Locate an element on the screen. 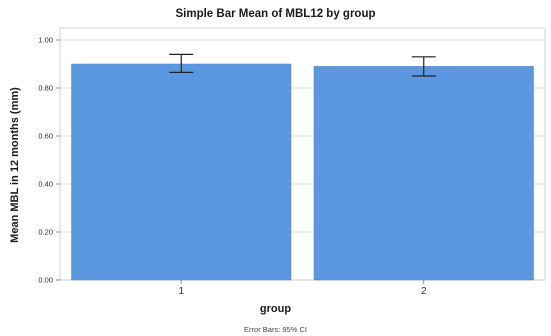 This screenshot has height=336, width=551. y-tick-label: 1.00 is located at coordinates (45, 40).